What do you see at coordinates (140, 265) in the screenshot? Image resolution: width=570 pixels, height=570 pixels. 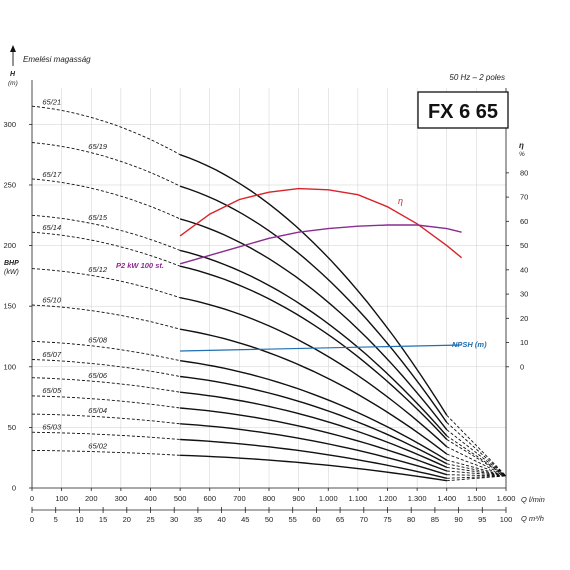 I see `power-label: P2 kW 100 st.` at bounding box center [140, 265].